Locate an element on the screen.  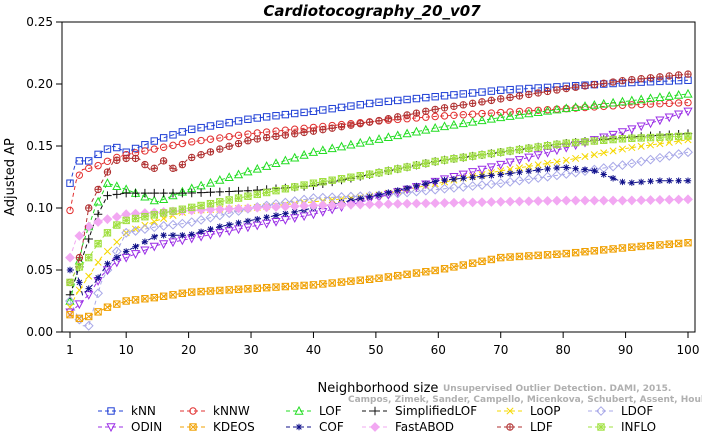
y-tick-label: 0.05 is located at coordinates (39, 270).